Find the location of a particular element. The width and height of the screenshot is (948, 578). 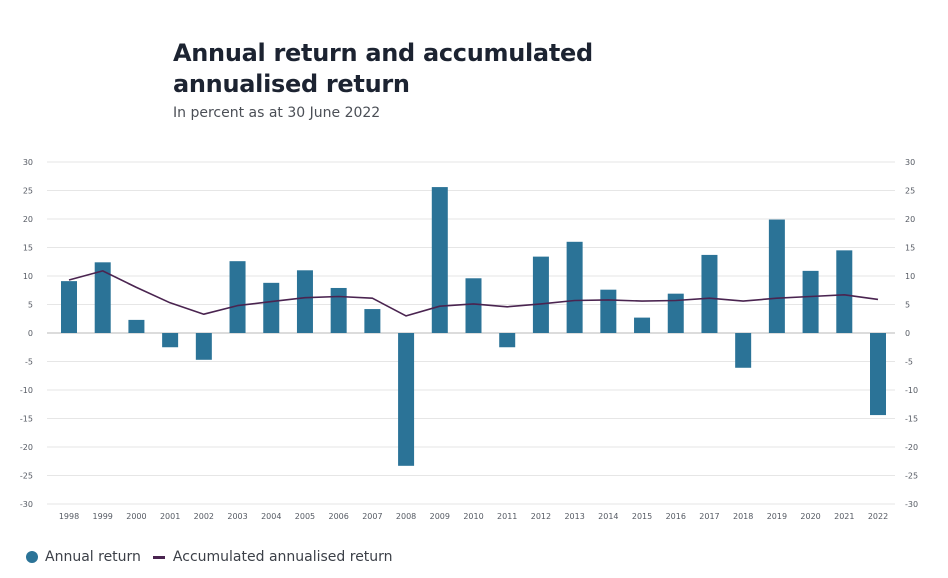

x-tick-label: 2003 is located at coordinates (237, 516).